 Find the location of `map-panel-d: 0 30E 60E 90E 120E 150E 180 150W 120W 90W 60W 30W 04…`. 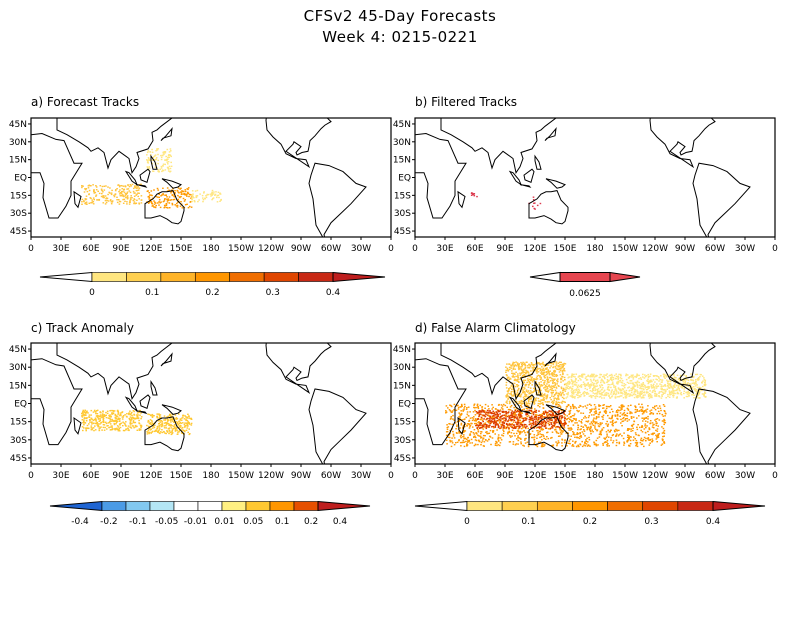

map-panel-d: 0 30E 60E 90E 120E 150E 180 150W 120W 90W 60W 30W 04… is located at coordinates (585, 434).